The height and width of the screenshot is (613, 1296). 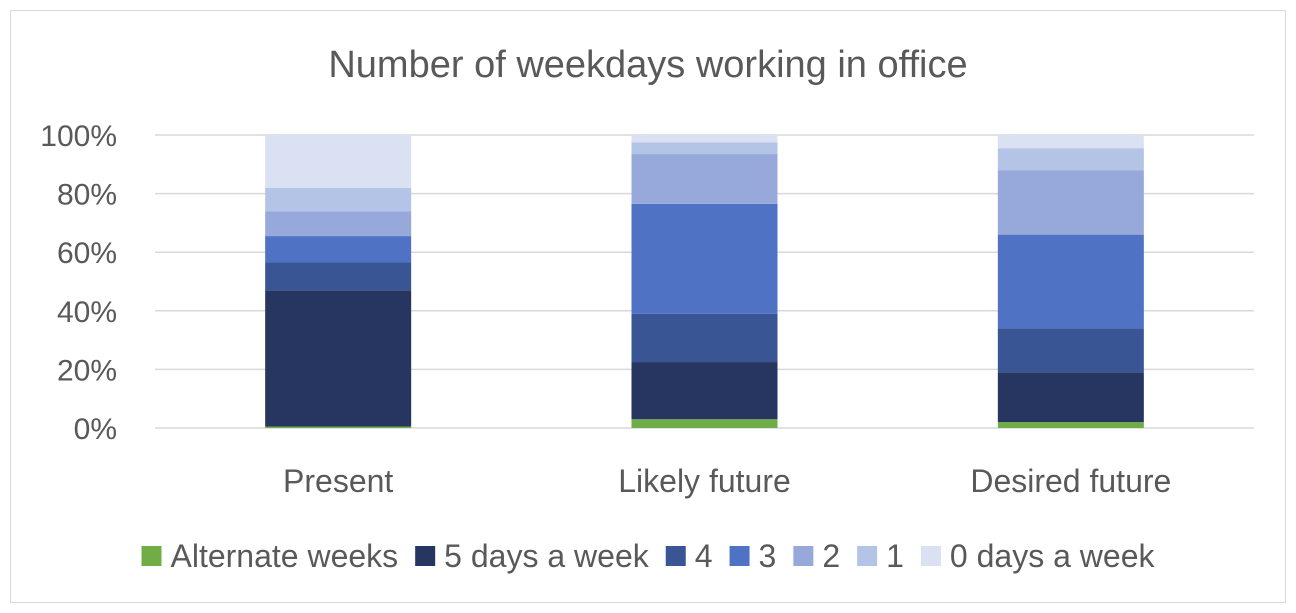 I want to click on y-tick-label: 60%, so click(x=87, y=253).